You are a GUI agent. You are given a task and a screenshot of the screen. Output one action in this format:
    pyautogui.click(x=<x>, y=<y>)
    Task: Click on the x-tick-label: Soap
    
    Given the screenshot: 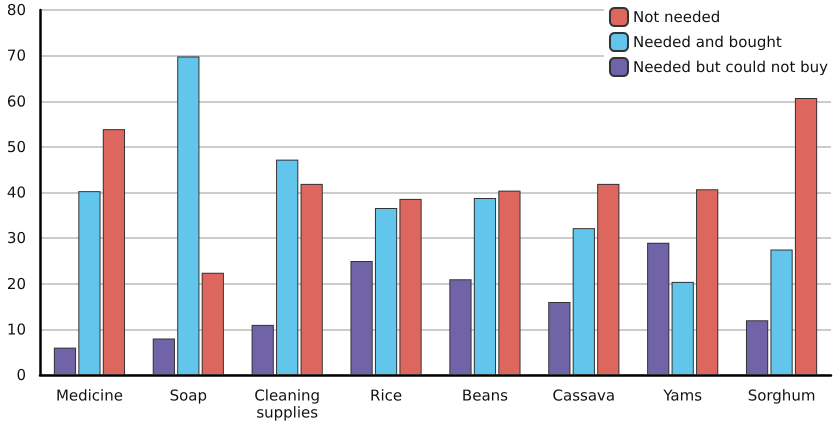 What is the action you would take?
    pyautogui.click(x=189, y=395)
    